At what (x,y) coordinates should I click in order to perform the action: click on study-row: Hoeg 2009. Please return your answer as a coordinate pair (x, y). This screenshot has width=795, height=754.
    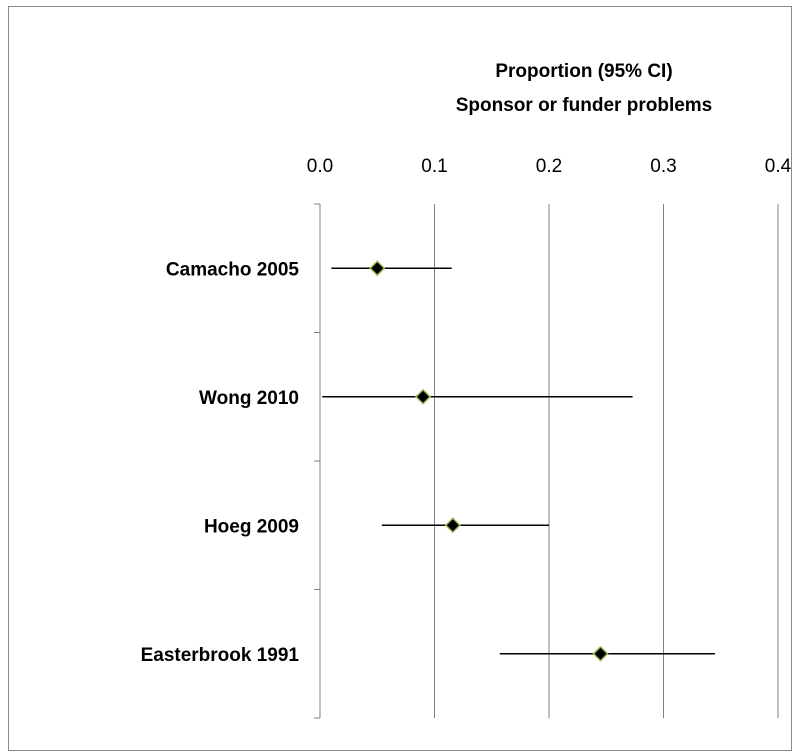
    Looking at the image, I should click on (376, 526).